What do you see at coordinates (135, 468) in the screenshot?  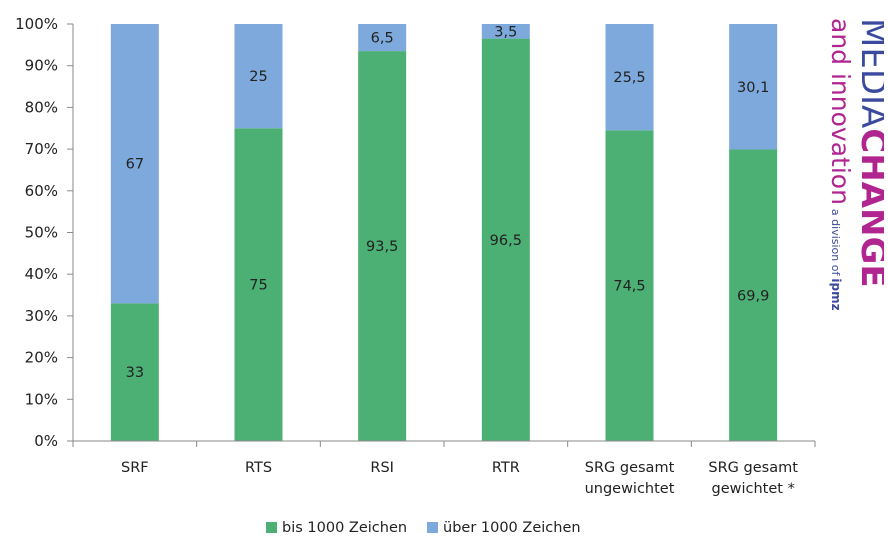 I see `category-label: SRF` at bounding box center [135, 468].